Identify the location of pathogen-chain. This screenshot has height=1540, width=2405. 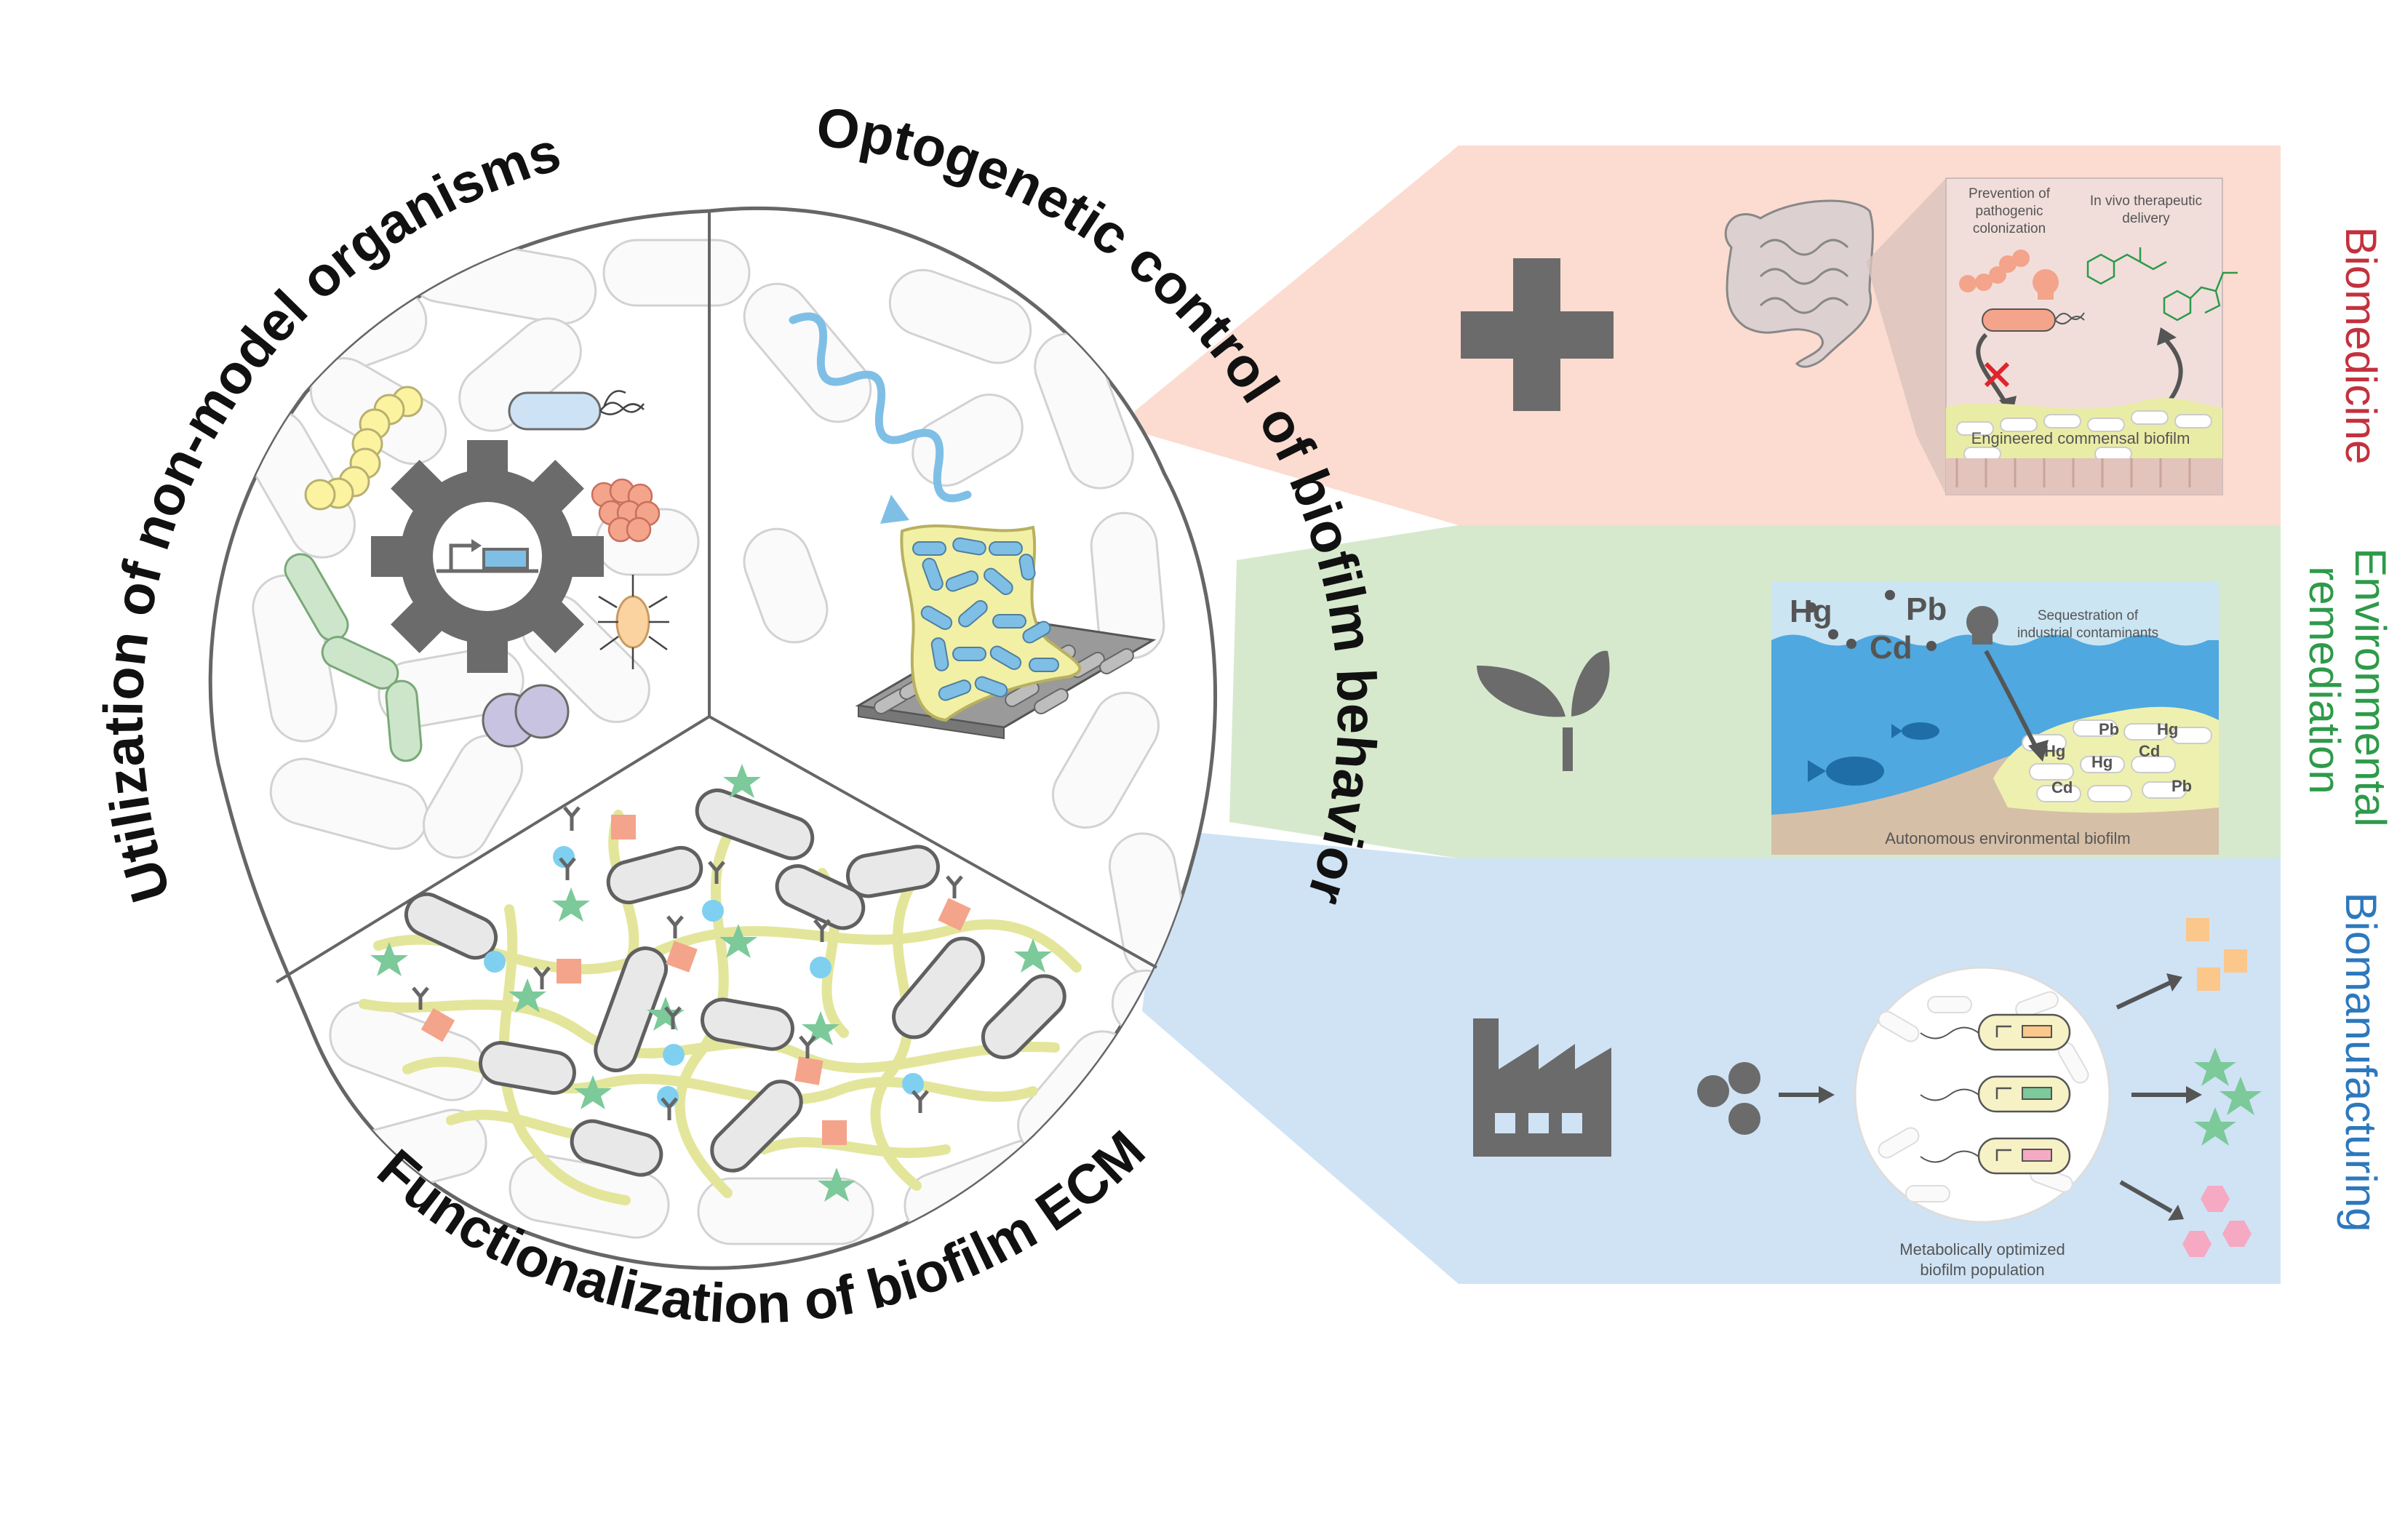
(1994, 271).